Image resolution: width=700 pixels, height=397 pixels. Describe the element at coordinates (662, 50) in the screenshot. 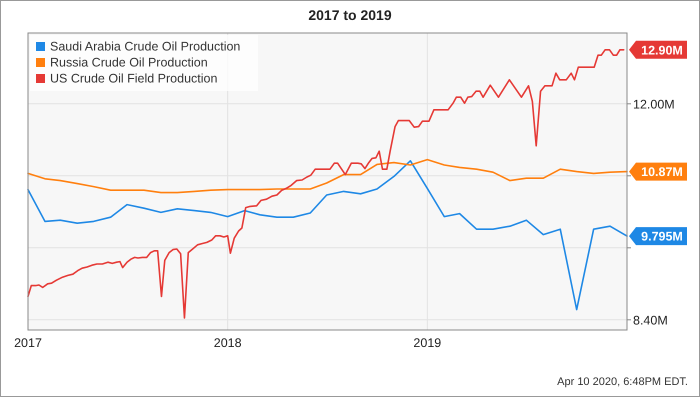

I see `annotation: 12.90M` at that location.